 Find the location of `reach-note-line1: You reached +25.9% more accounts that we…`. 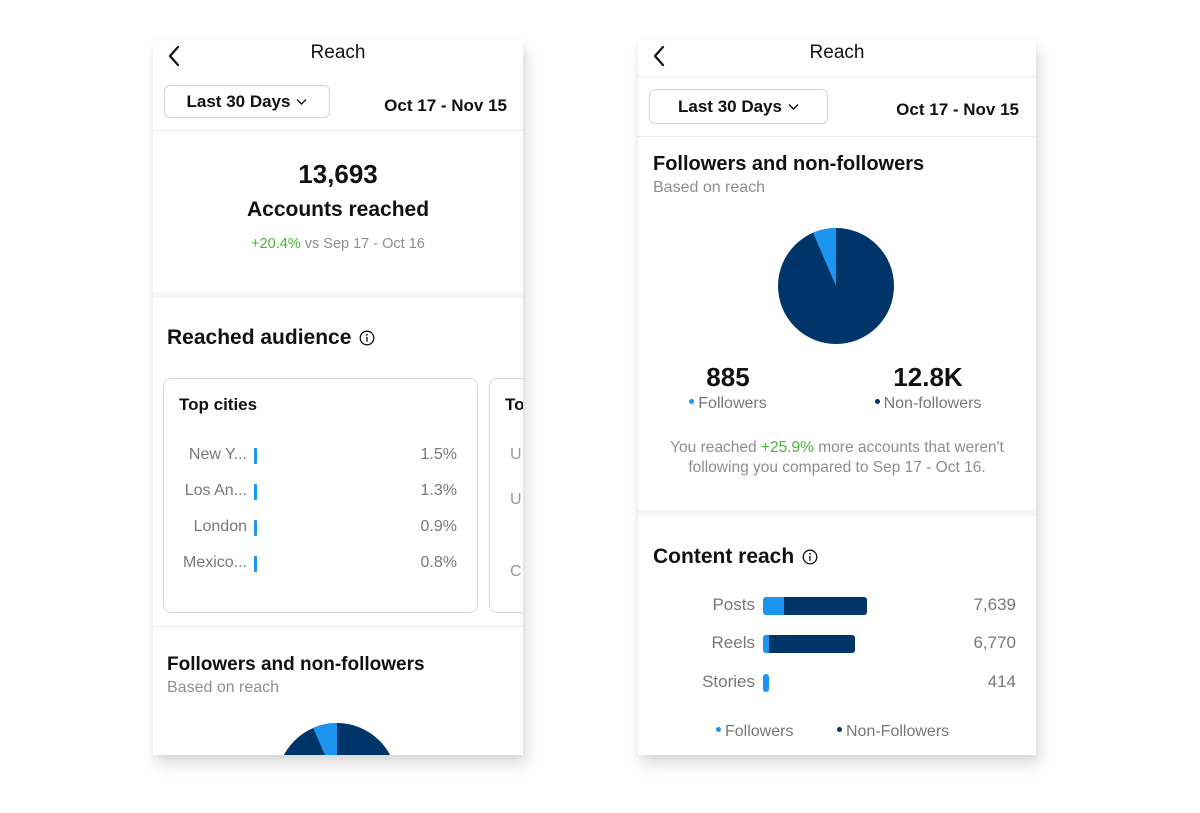

reach-note-line1: You reached +25.9% more accounts that we… is located at coordinates (837, 448).